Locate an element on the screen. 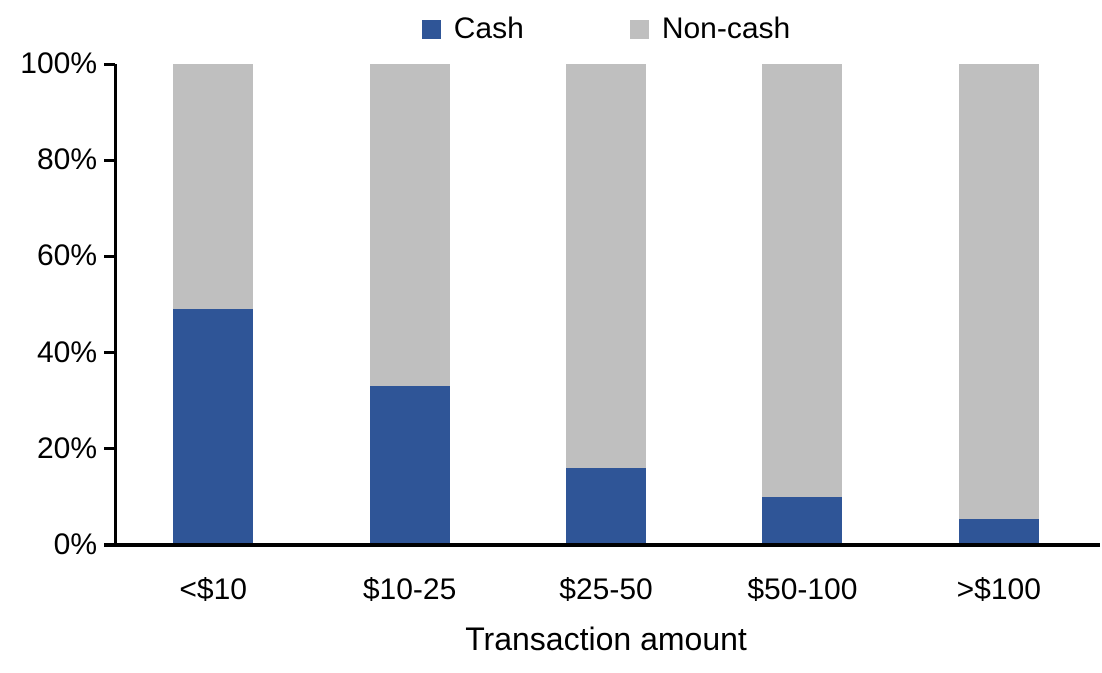 The width and height of the screenshot is (1102, 673). legend-item-cash: Cash is located at coordinates (472, 29).